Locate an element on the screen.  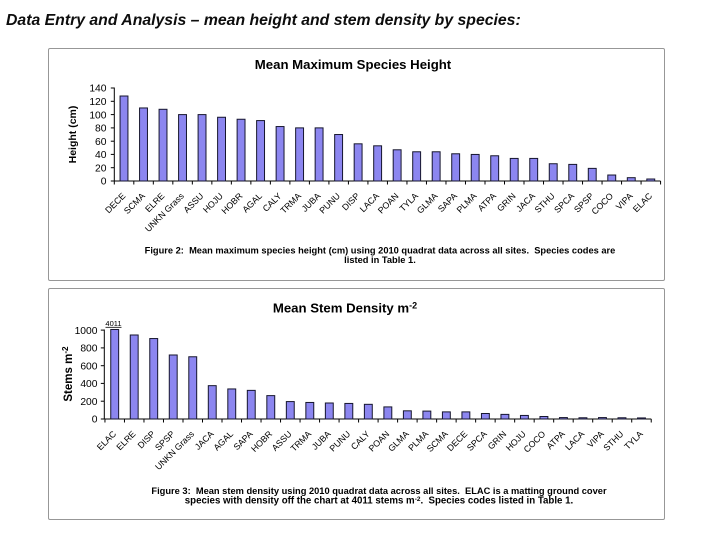
svg-text: TYLA is located at coordinates (633, 440).